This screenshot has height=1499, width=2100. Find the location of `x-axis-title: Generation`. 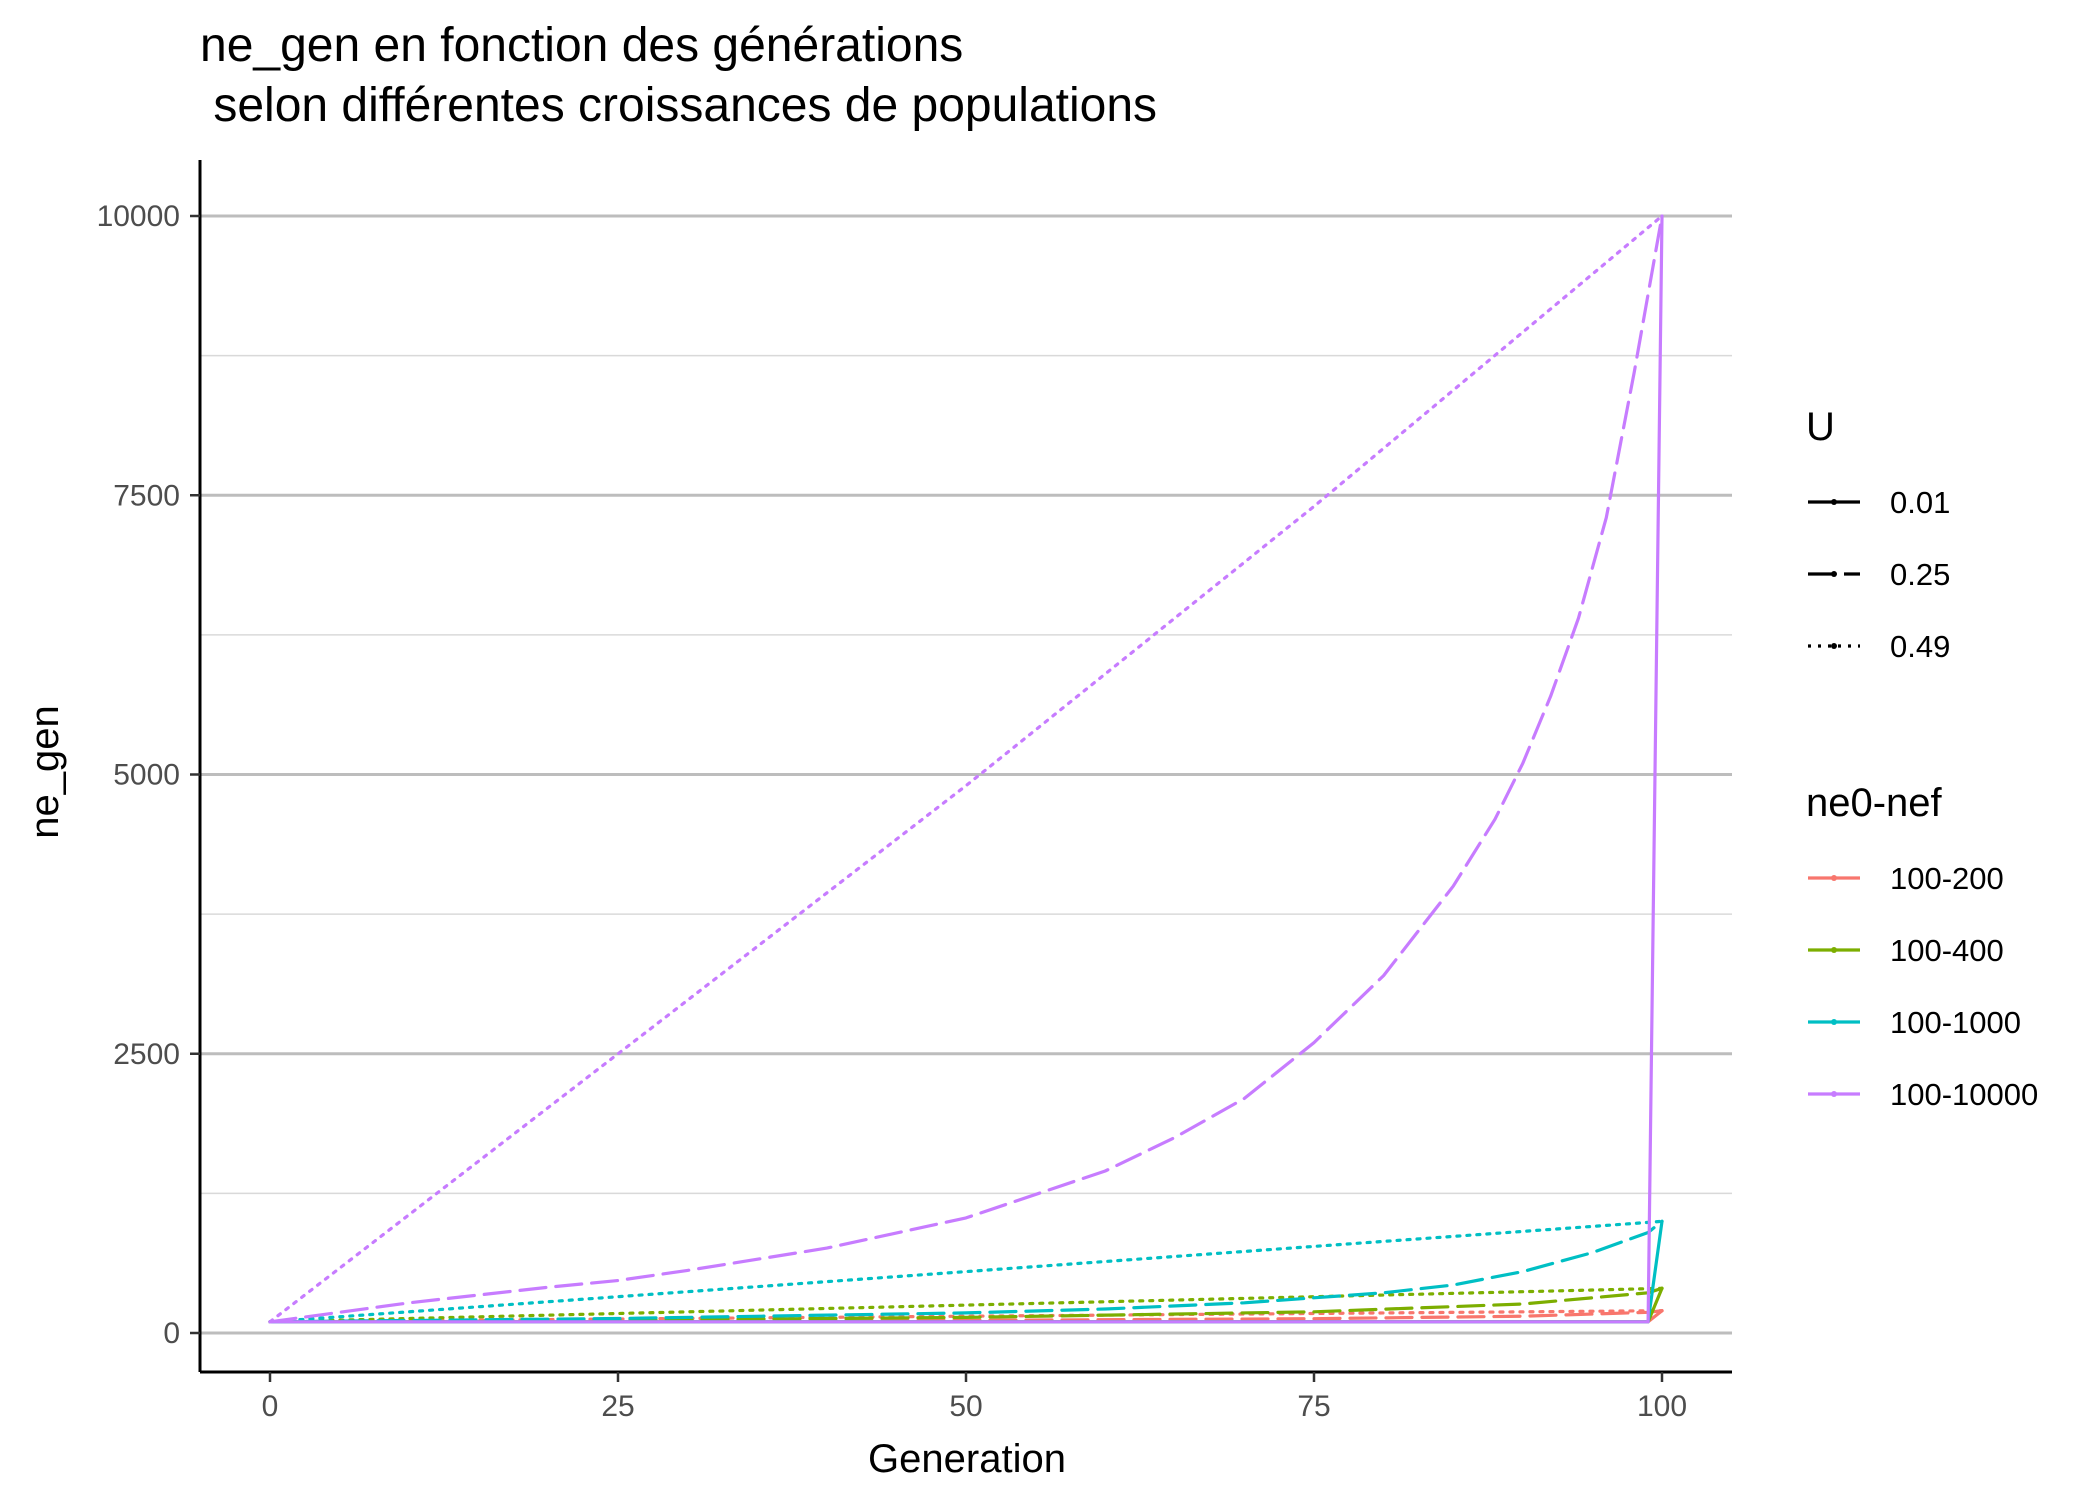

x-axis-title: Generation is located at coordinates (967, 1459).